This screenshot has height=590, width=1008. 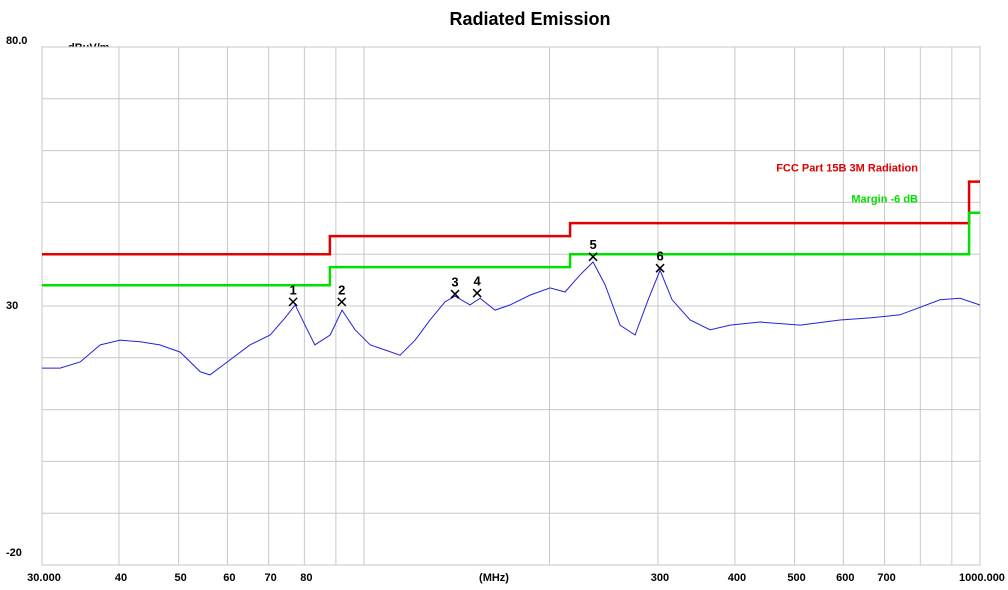 What do you see at coordinates (341, 289) in the screenshot?
I see `marker-label: 2` at bounding box center [341, 289].